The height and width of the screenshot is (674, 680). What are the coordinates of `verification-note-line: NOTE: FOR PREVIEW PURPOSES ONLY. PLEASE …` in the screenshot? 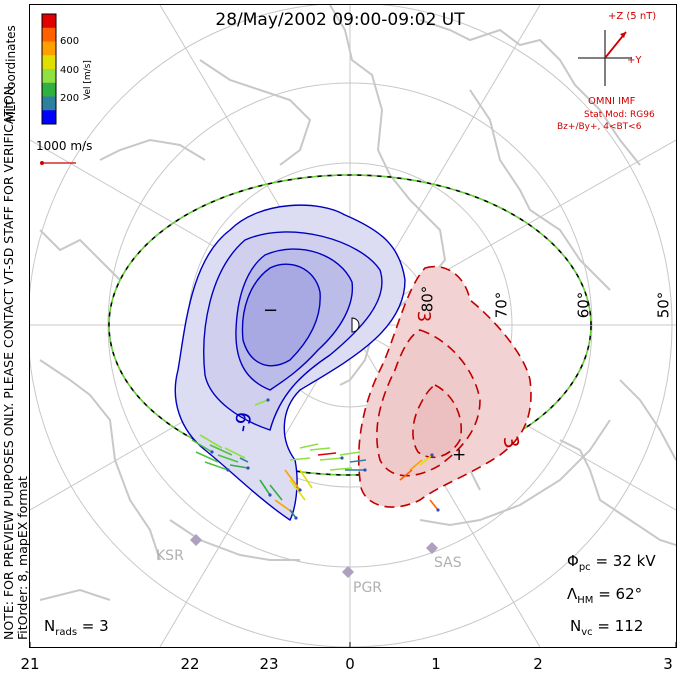 It's located at (8, 361).